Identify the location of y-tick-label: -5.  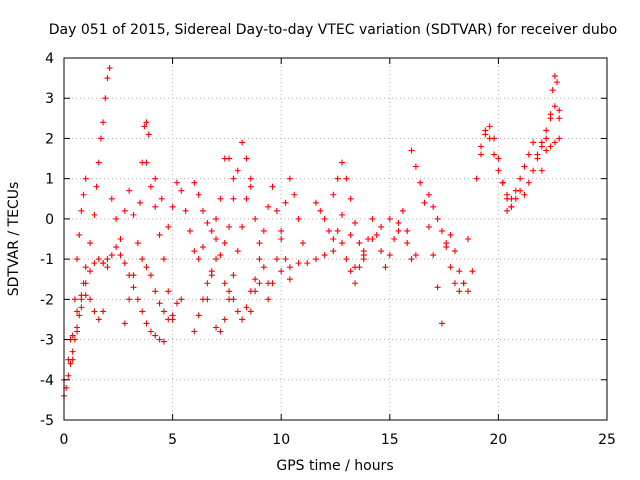
(47, 421).